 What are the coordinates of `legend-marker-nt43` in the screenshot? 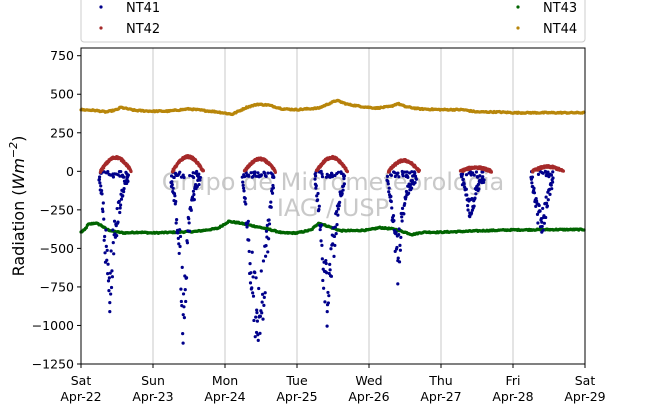 It's located at (518, 7).